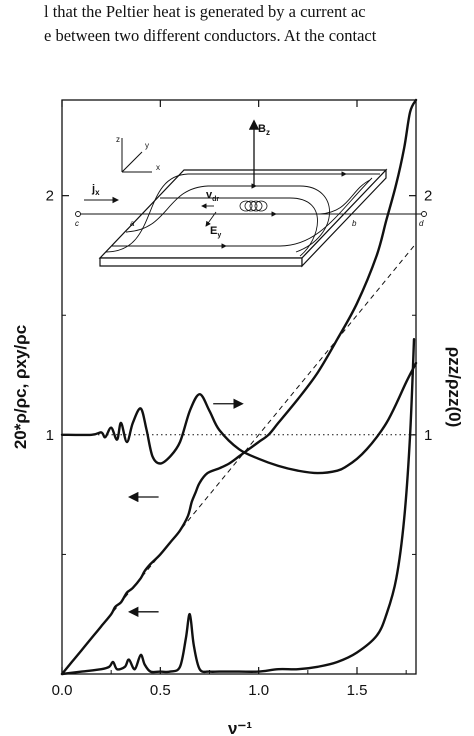  I want to click on inset-axis-z-label: z, so click(118, 139).